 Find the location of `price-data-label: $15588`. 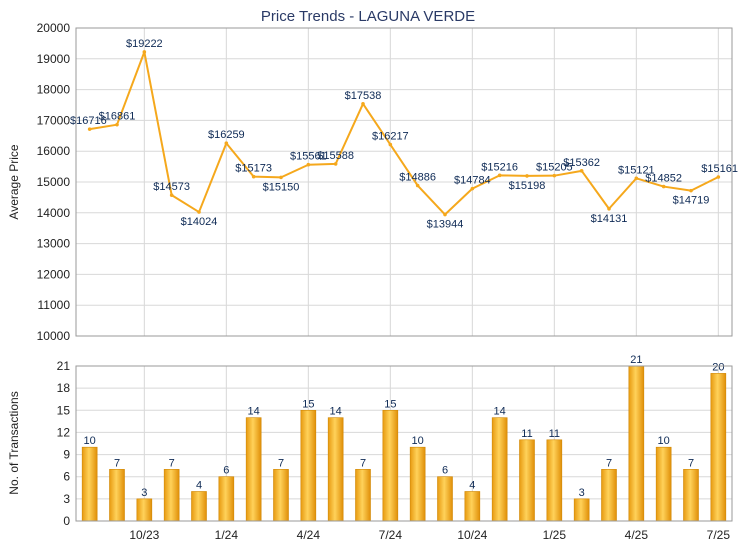

price-data-label: $15588 is located at coordinates (335, 156).